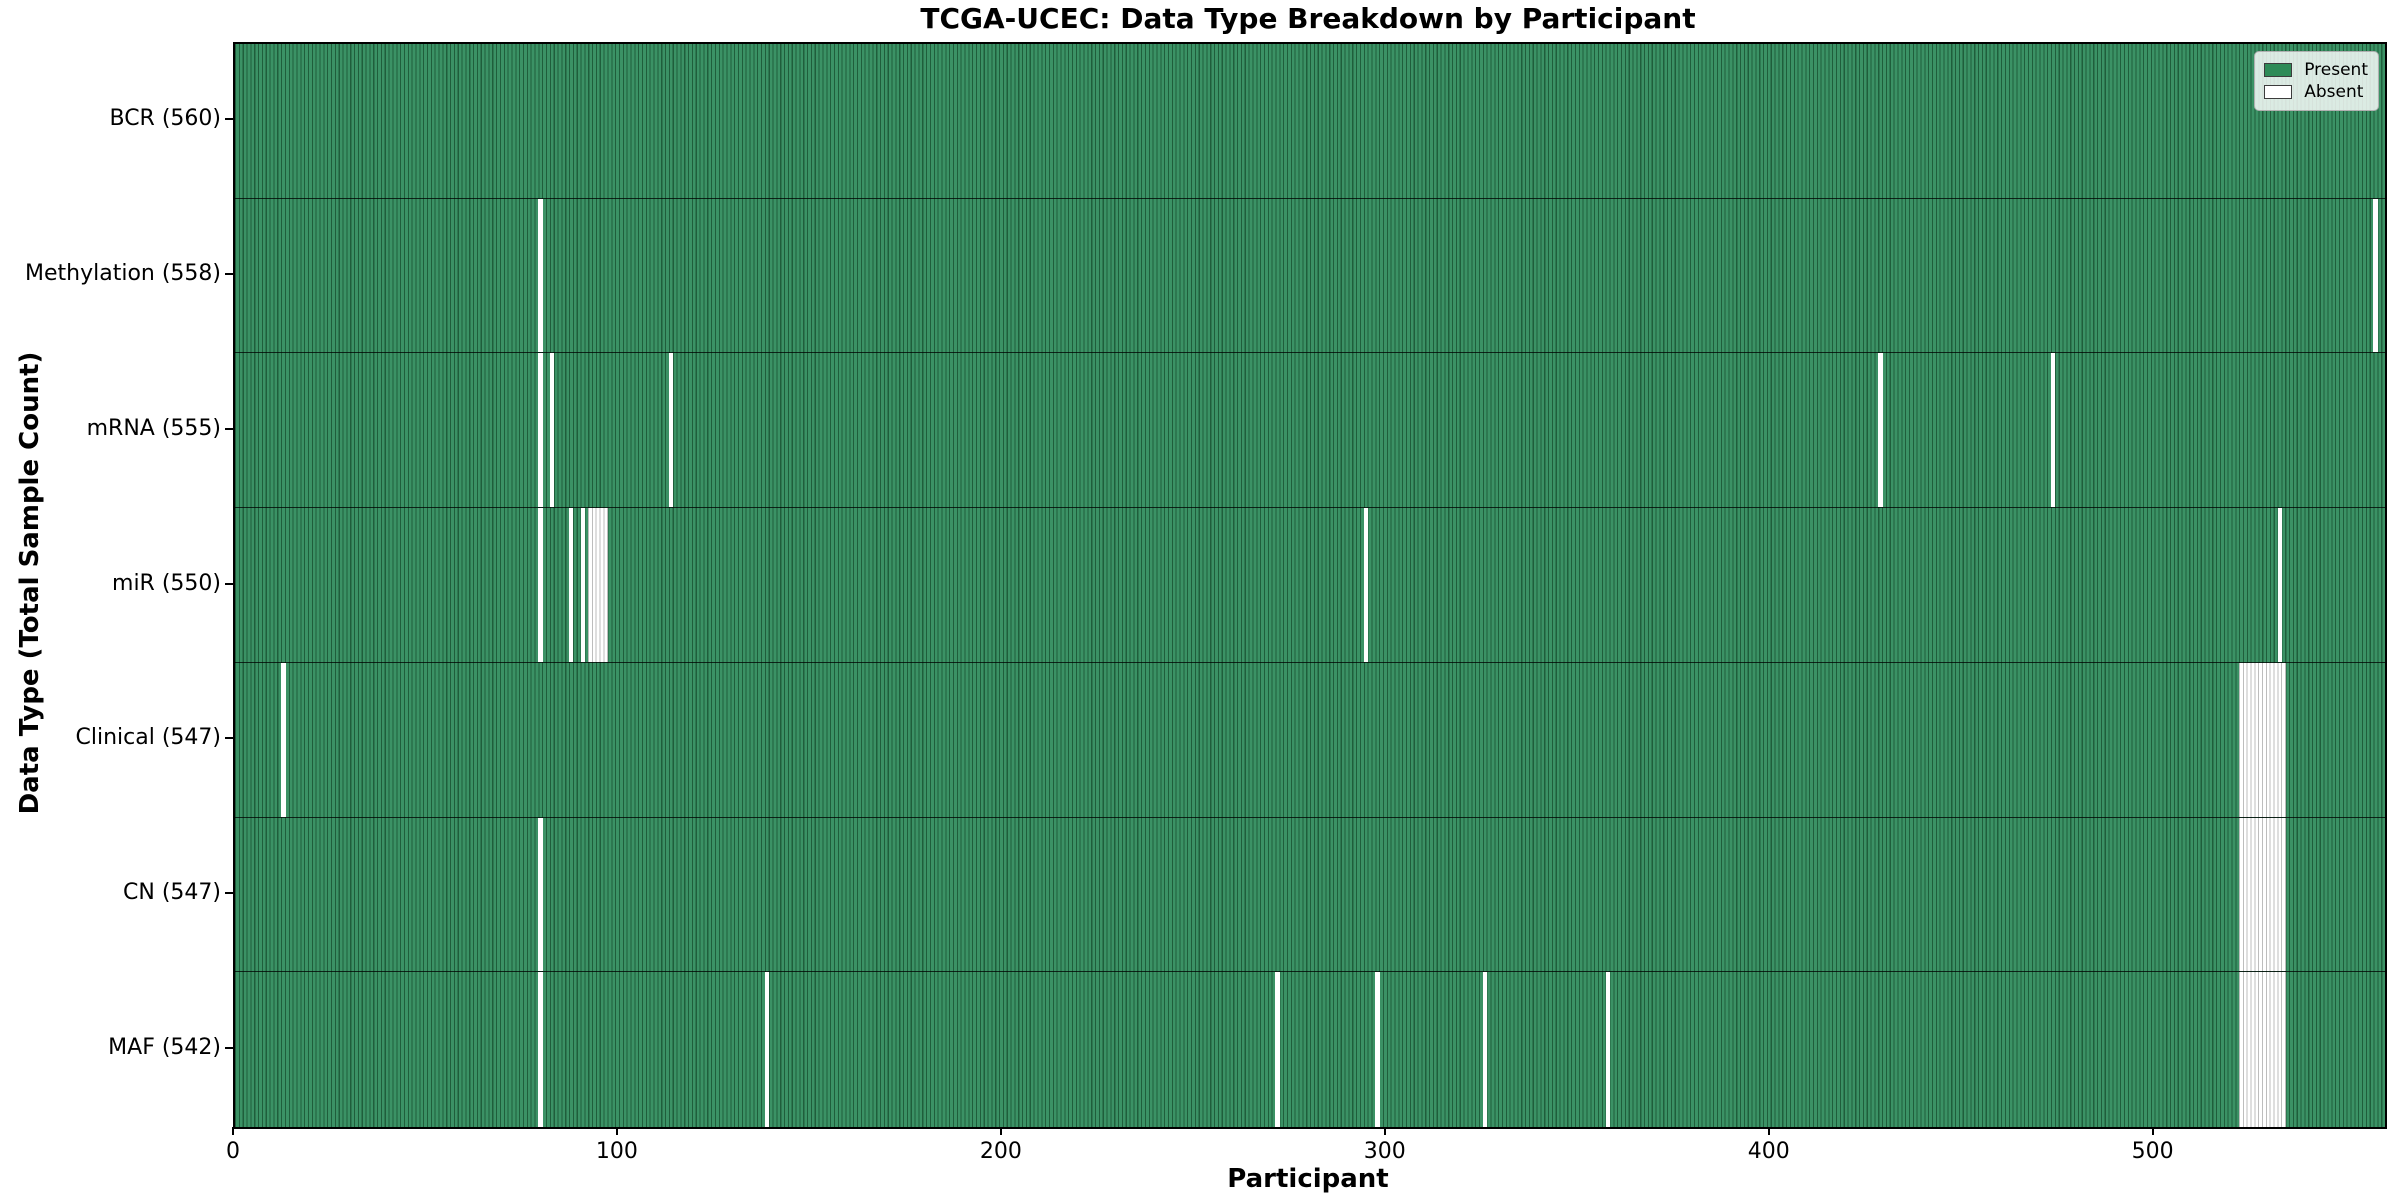  I want to click on y-tick-label-bcr: BCR (560), so click(165, 119).